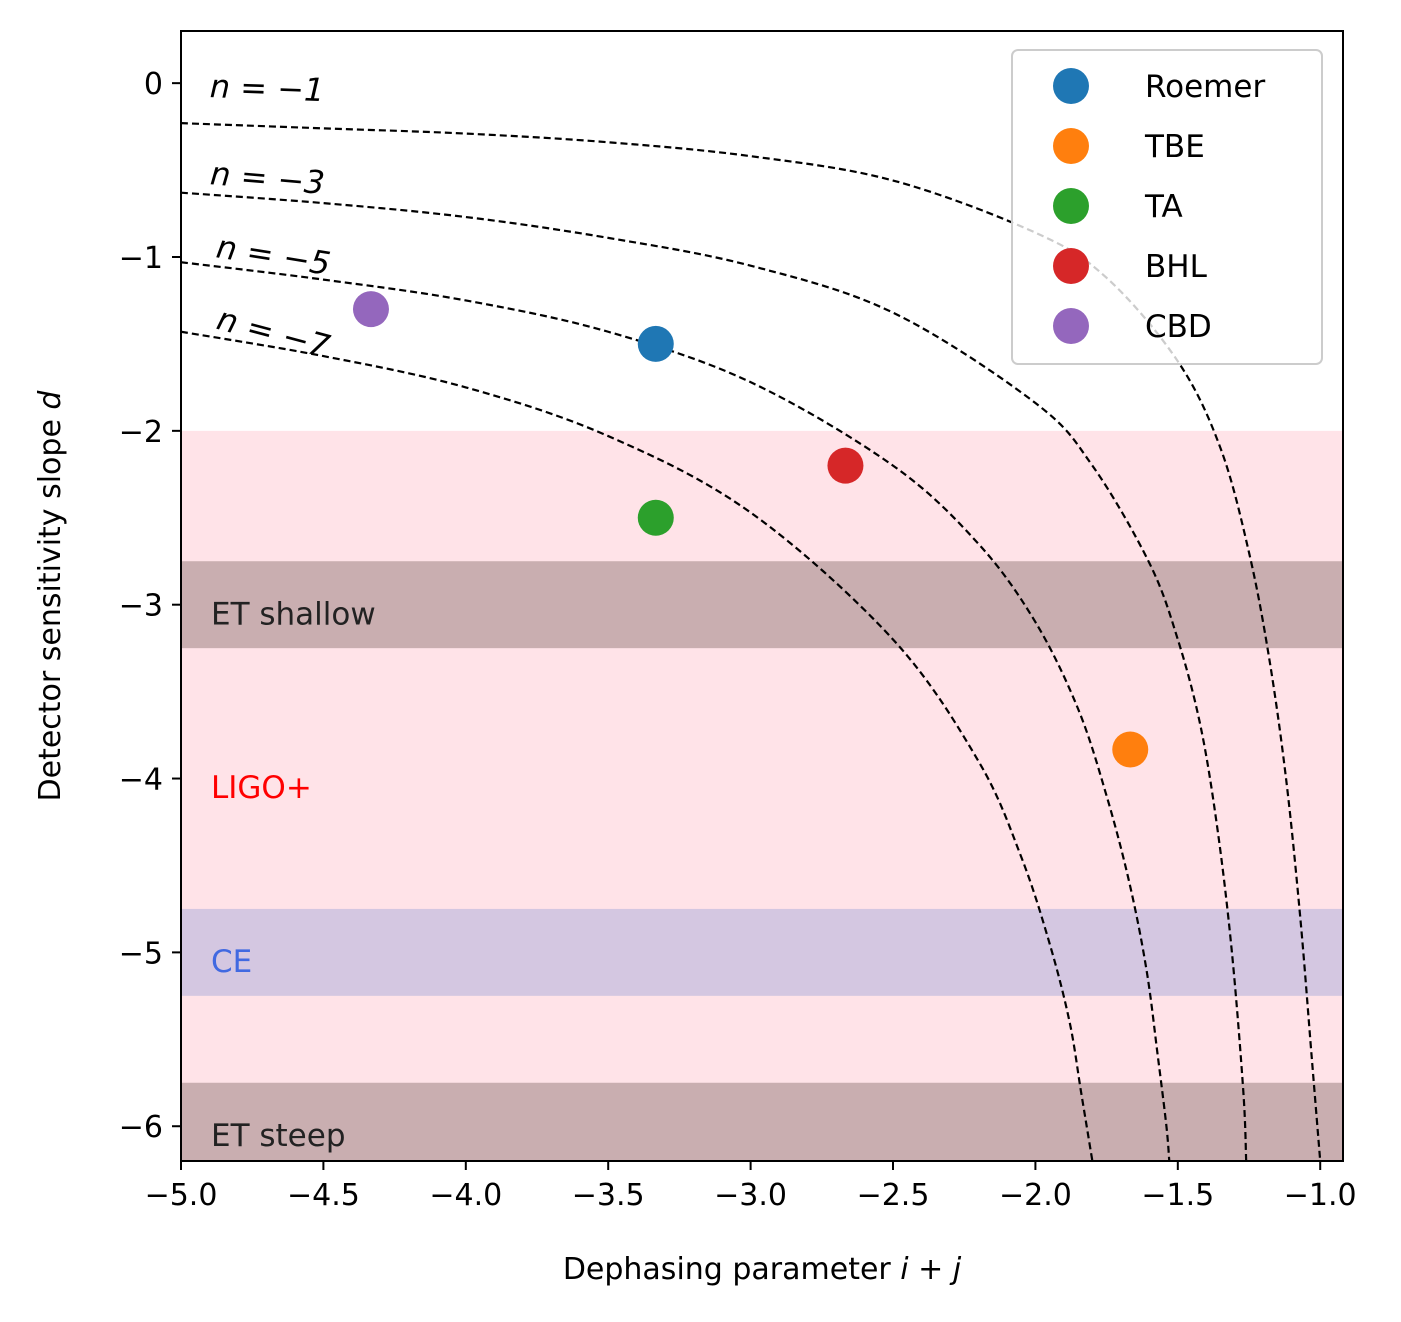 This screenshot has width=1401, height=1322. I want to click on band-label-et-steep: ET steep, so click(278, 1136).